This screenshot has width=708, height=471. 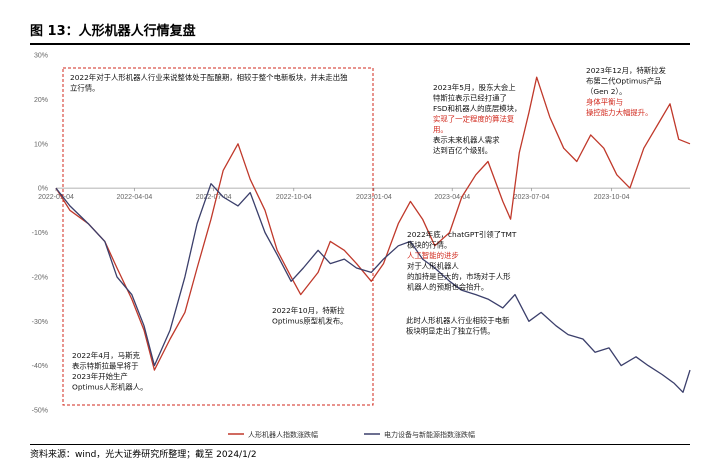 I want to click on y-axis: 30% 20% 10% 0% -10% -20% -30% -40% -50%, so click(x=40, y=234).